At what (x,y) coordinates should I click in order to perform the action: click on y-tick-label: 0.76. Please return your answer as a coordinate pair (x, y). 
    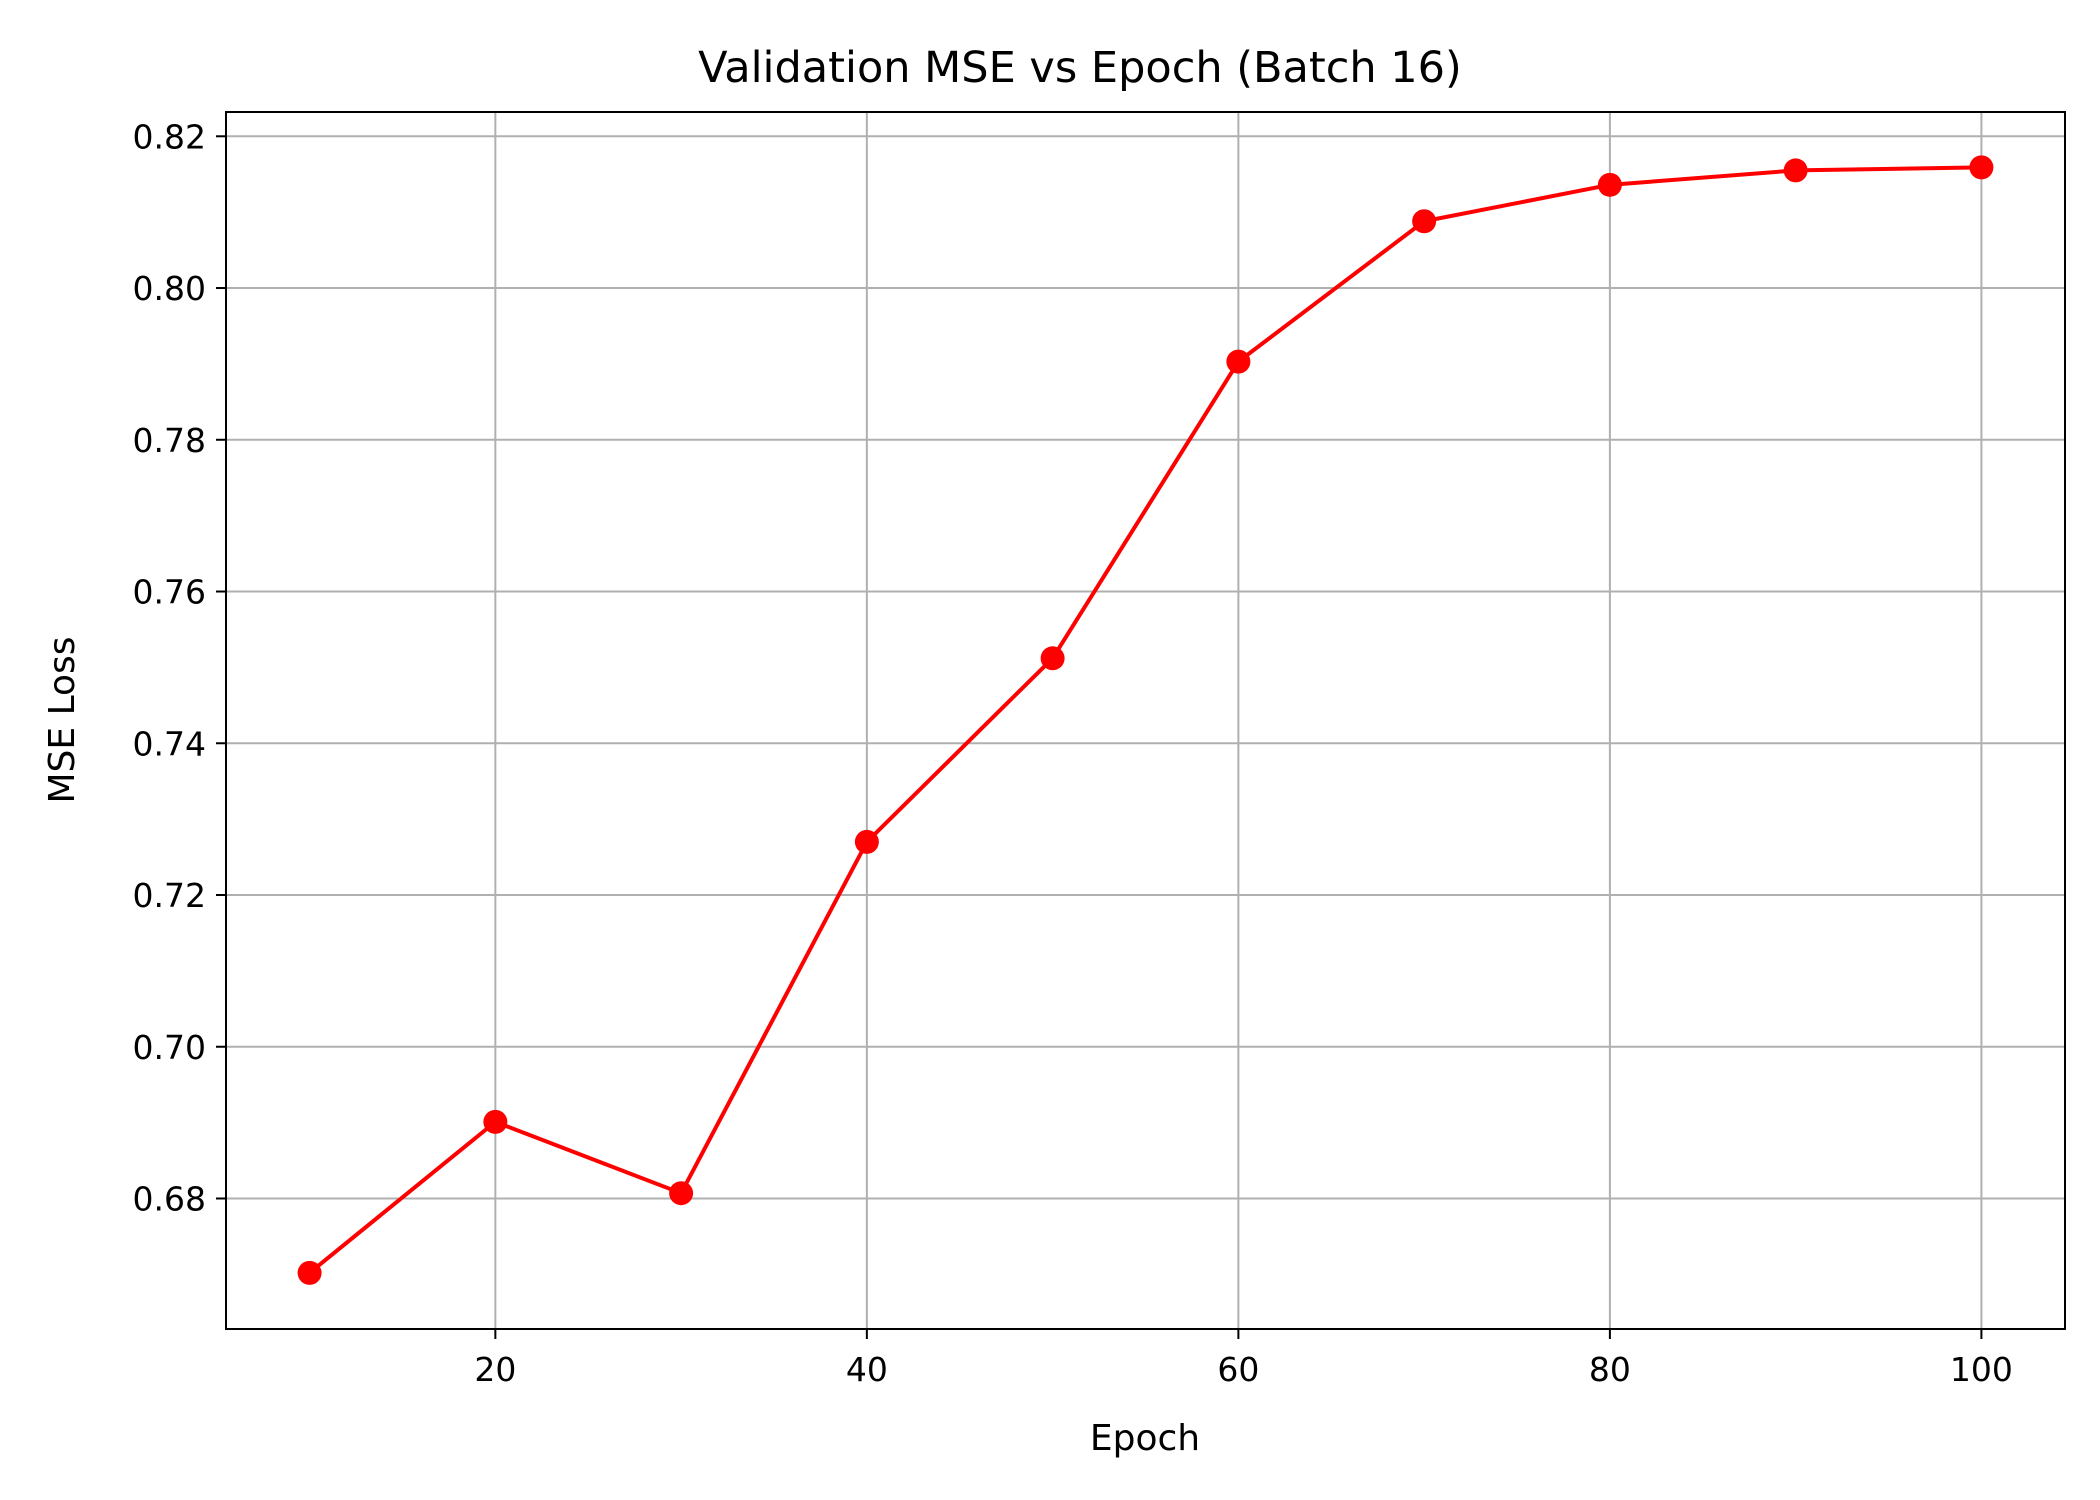
    Looking at the image, I should click on (169, 592).